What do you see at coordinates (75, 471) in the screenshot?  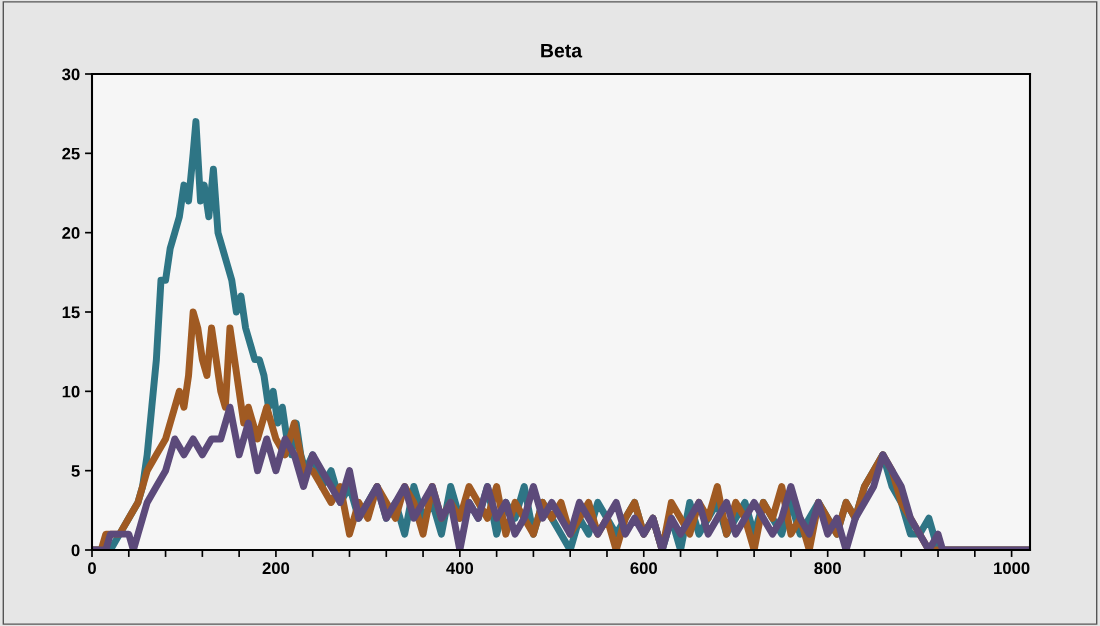 I see `y-tick-label: 5` at bounding box center [75, 471].